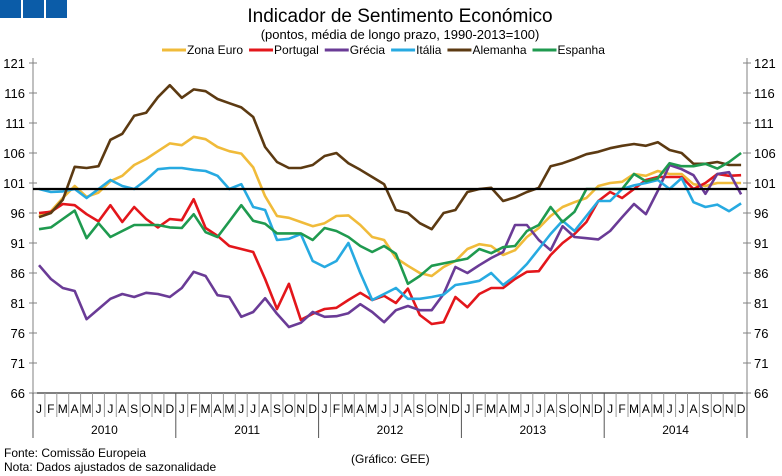  I want to click on y-tick-label-right: 106, so click(765, 153).